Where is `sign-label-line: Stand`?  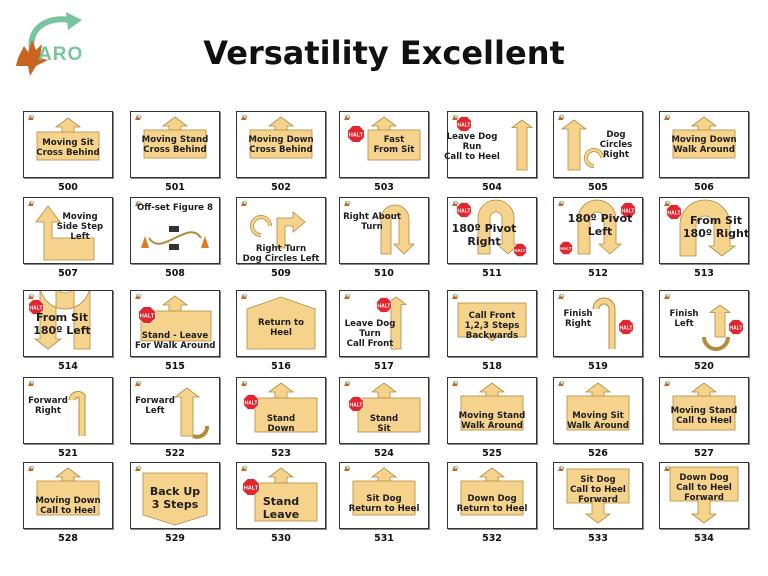
sign-label-line: Stand is located at coordinates (281, 501).